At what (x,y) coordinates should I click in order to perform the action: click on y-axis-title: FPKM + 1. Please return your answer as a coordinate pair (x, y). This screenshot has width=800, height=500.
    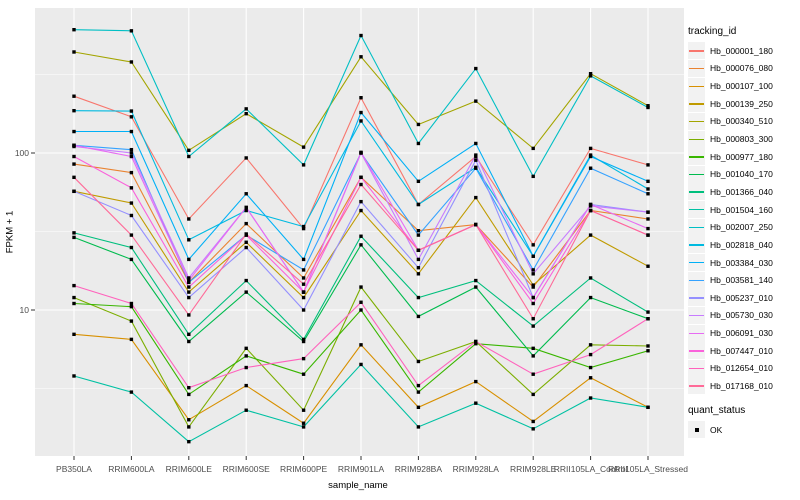
    Looking at the image, I should click on (10, 232).